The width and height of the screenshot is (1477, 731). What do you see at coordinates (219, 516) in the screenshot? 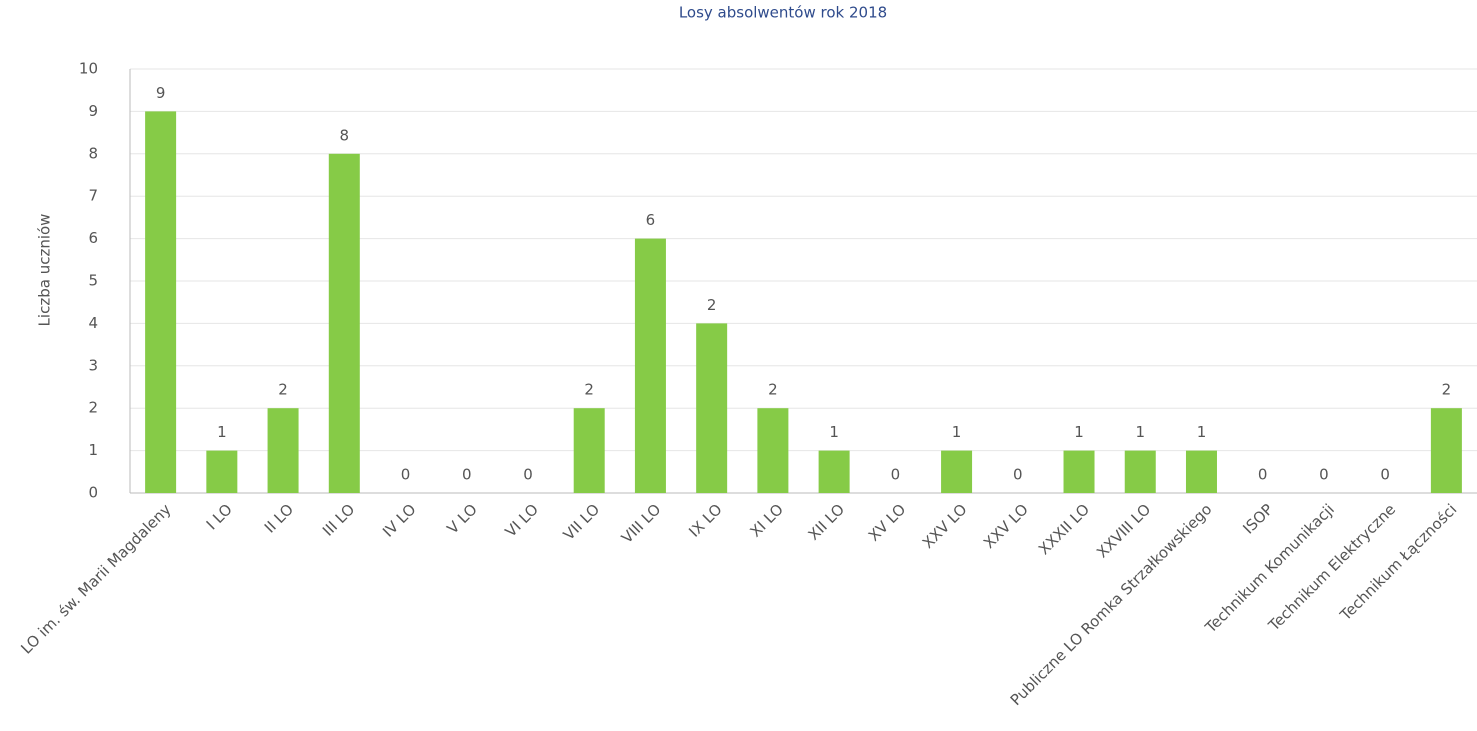
I see `x-tick-label: I LO` at bounding box center [219, 516].